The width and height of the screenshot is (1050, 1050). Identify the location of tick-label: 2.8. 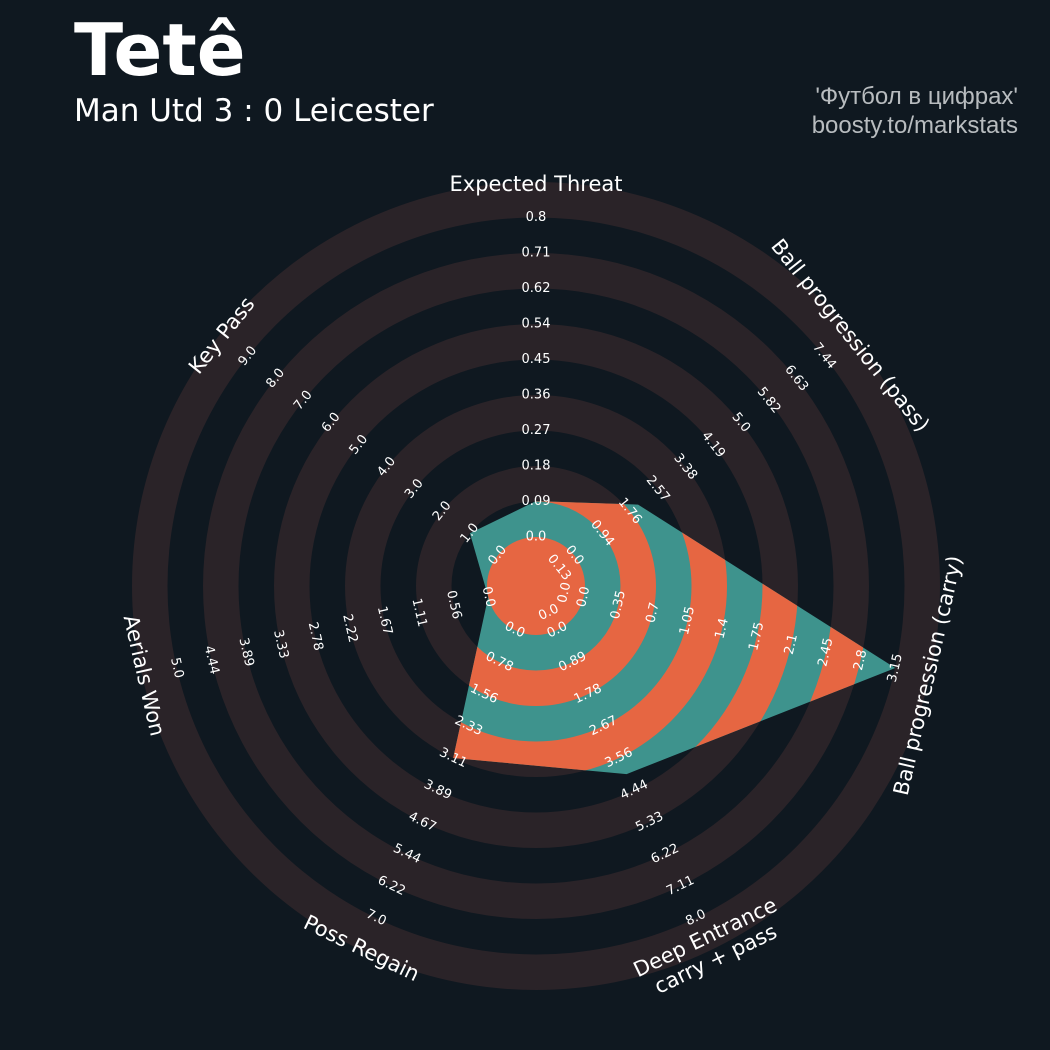
(860, 660).